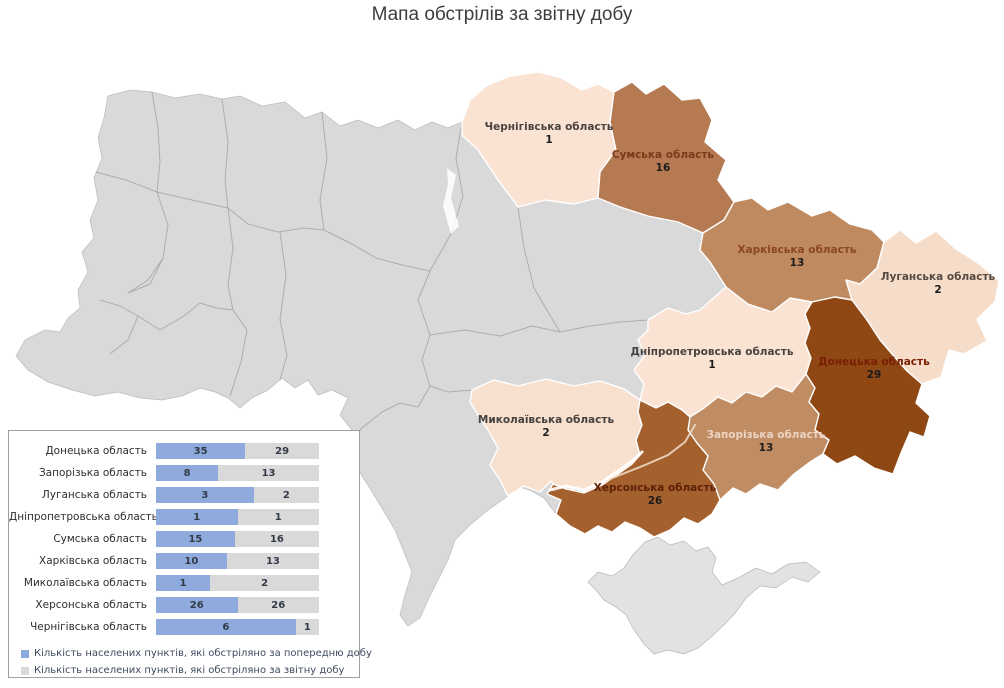  I want to click on kyiv-reservoir, so click(451, 201).